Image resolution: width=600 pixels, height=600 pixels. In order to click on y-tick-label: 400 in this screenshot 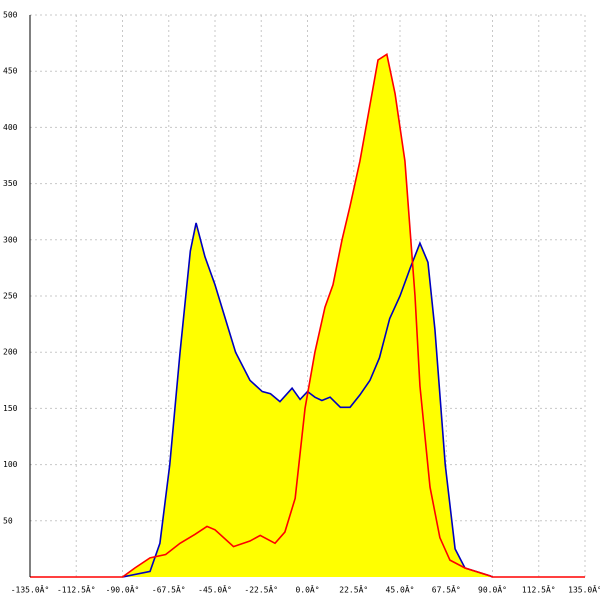, I will do `click(10, 127)`.